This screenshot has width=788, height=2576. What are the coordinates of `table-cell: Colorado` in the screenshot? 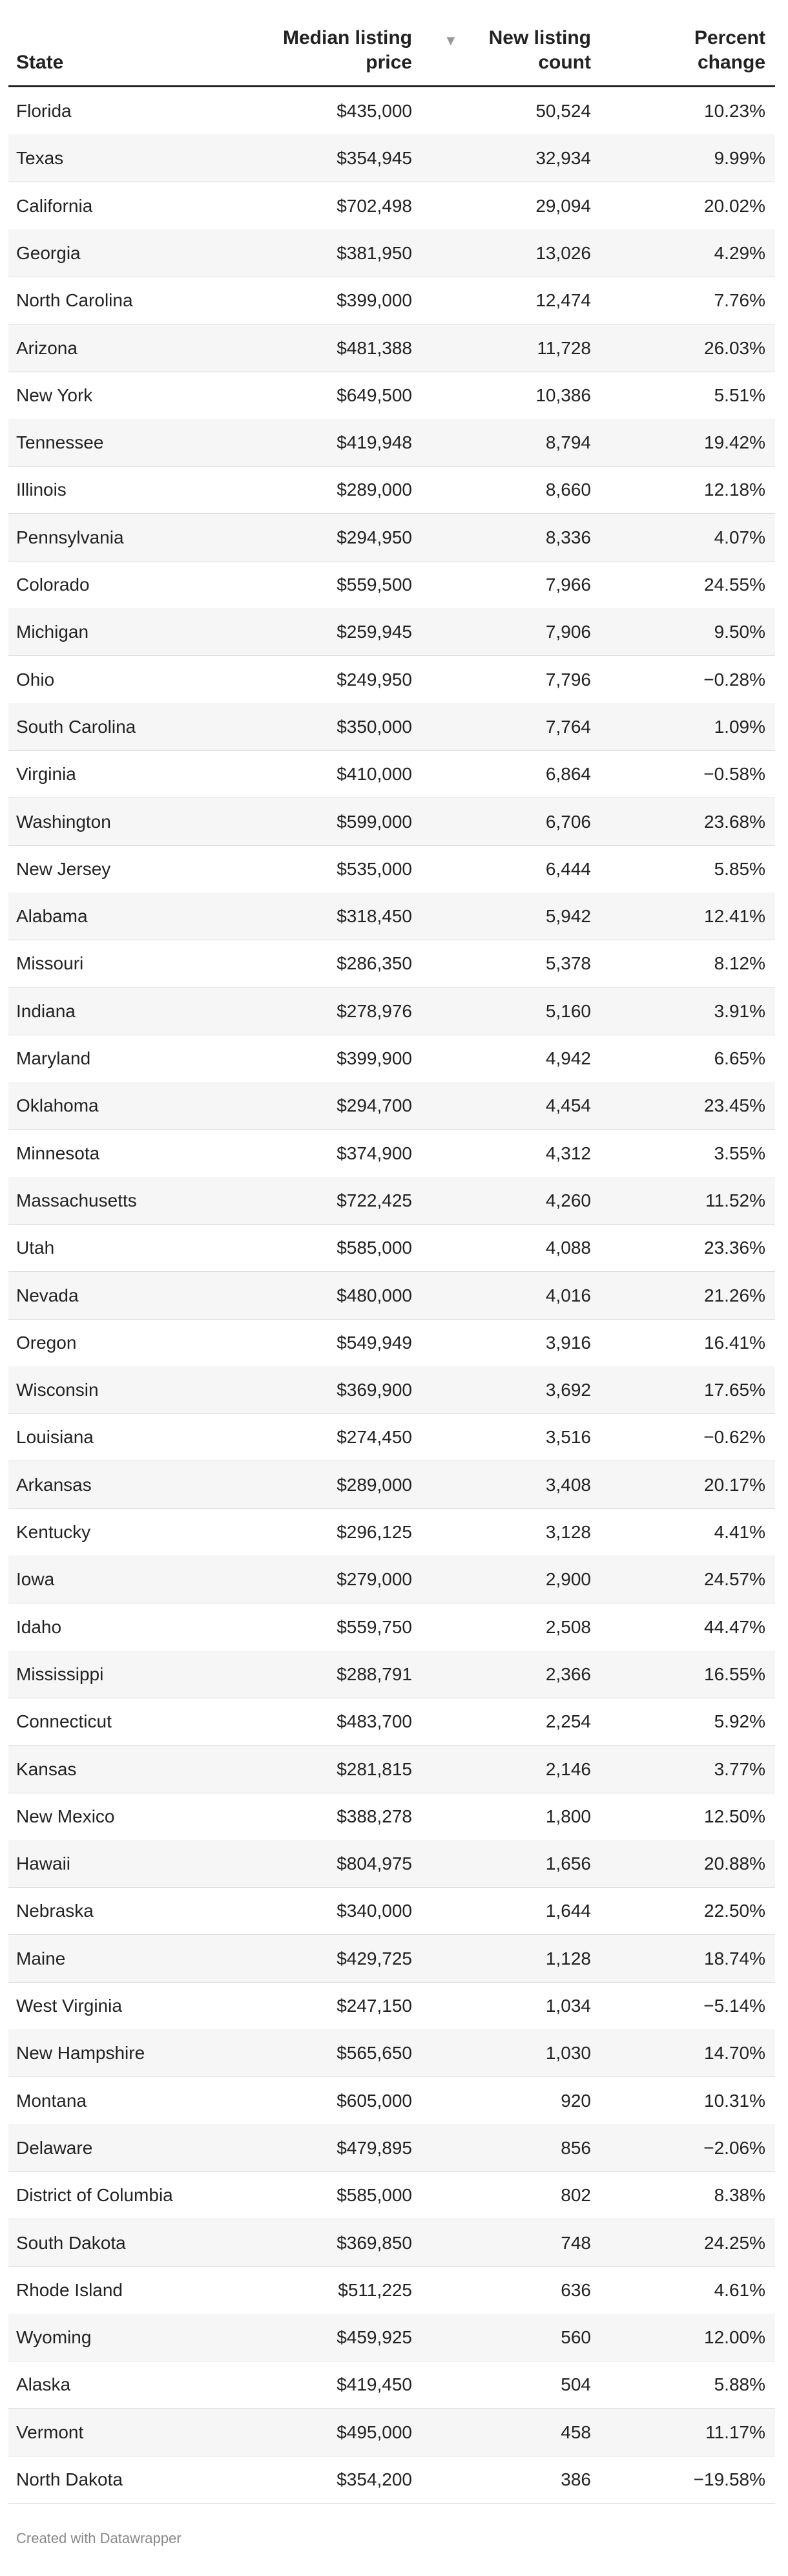 It's located at (53, 585).